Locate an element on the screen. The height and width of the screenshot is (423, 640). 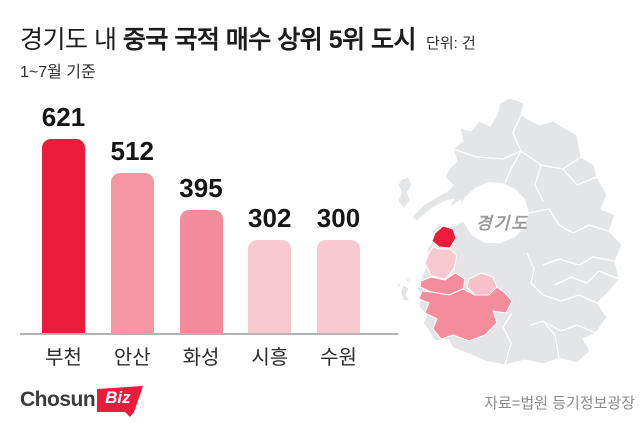
map-label: 경기도 is located at coordinates (502, 223).